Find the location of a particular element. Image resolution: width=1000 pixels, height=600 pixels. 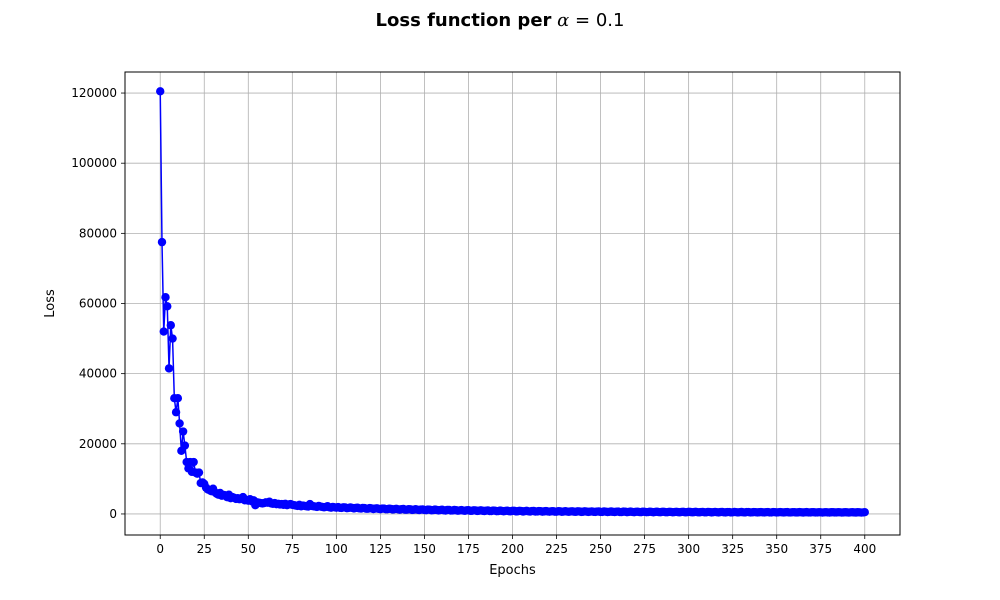

chart-title: Loss function per α = 0.1 is located at coordinates (500, 20).